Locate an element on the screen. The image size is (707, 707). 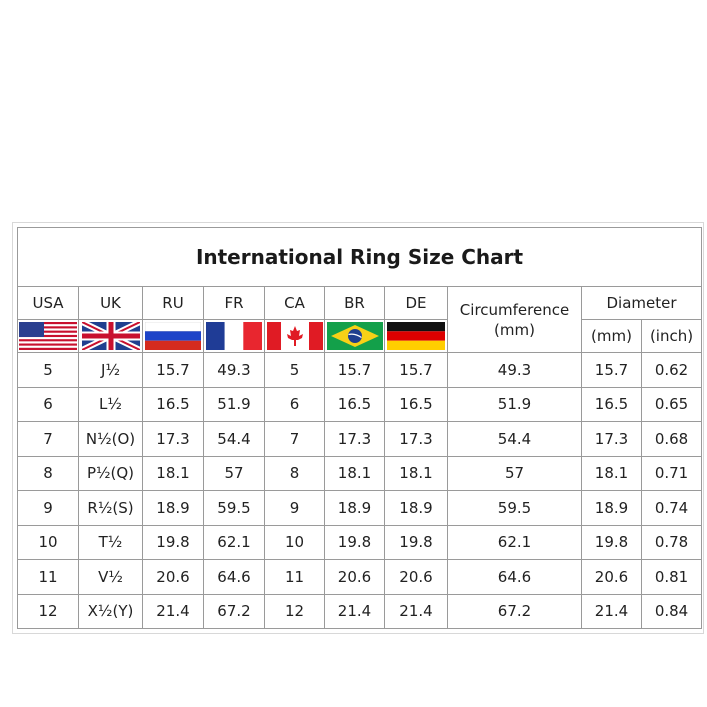
flag-usa is located at coordinates (48, 336).